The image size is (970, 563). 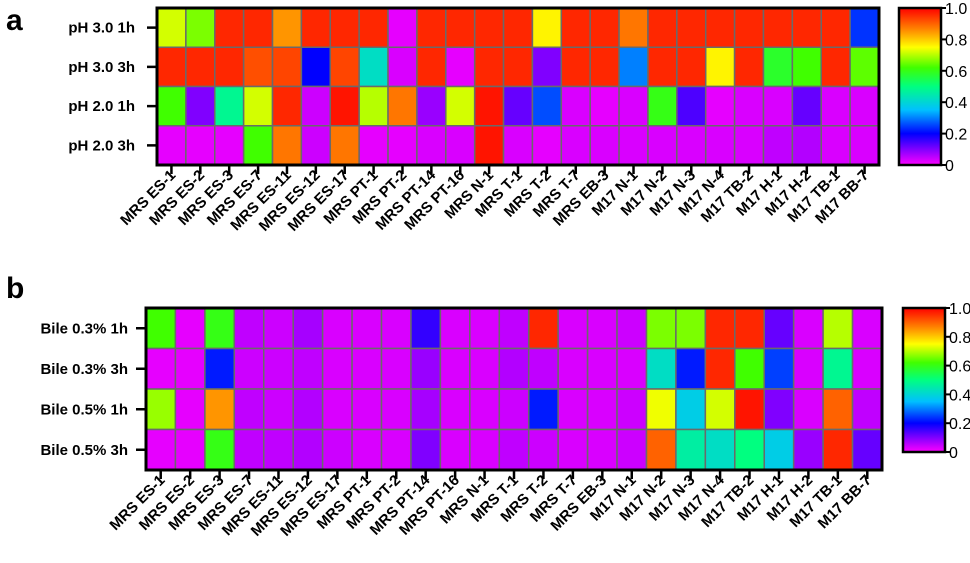 What do you see at coordinates (101, 67) in the screenshot?
I see `row-label: pH 3.0 3h` at bounding box center [101, 67].